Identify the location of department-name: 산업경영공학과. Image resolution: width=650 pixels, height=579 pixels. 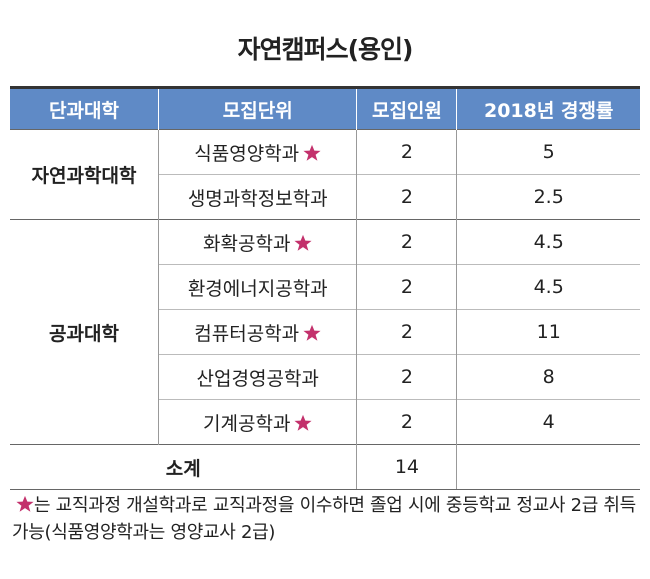
(257, 378).